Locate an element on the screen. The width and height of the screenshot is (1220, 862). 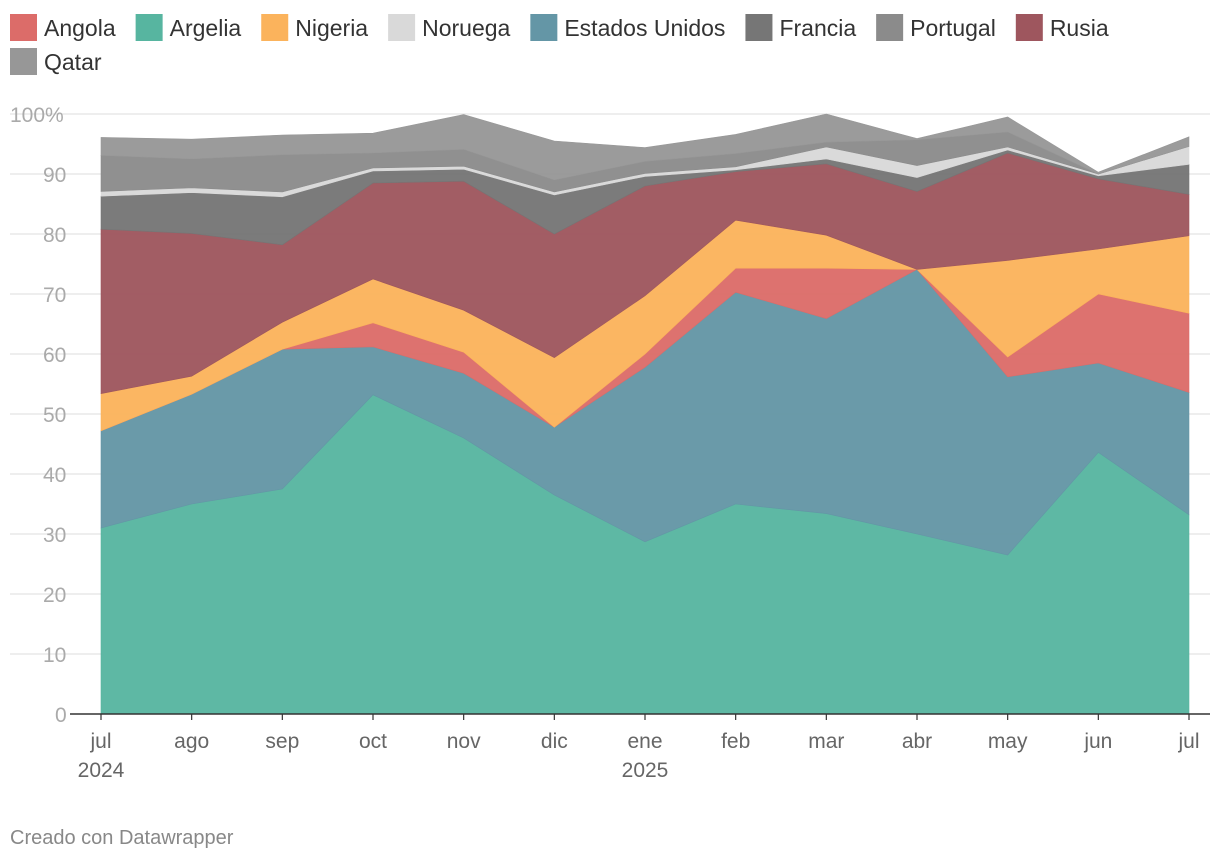
y-tick-label: 0 is located at coordinates (61, 715).